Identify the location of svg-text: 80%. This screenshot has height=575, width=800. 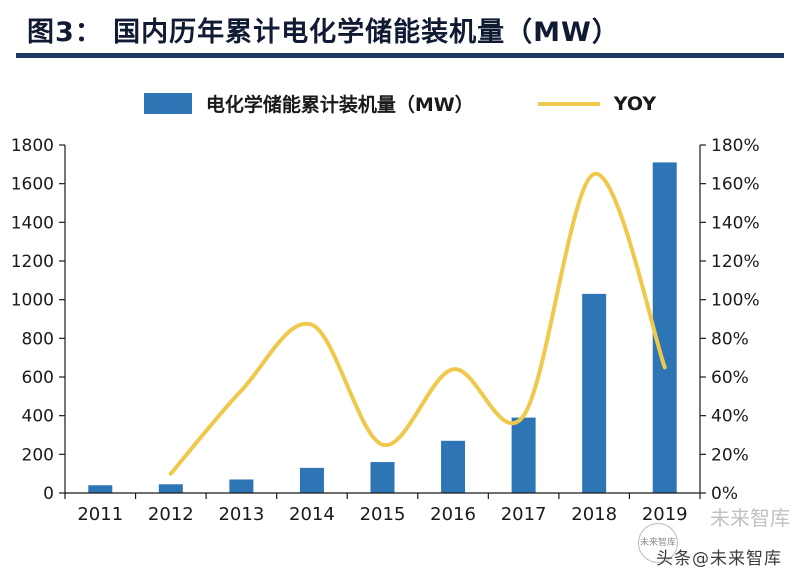
(730, 339).